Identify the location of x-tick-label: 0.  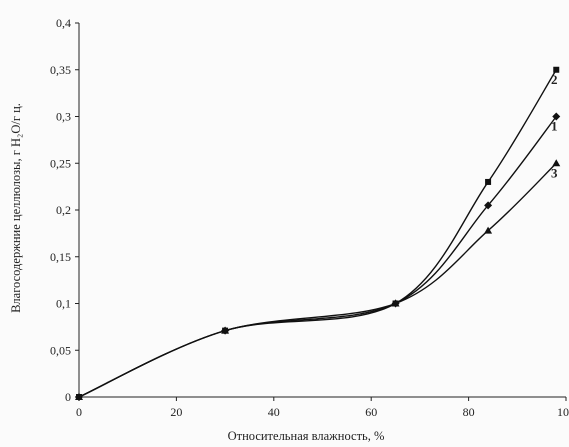
(79, 412).